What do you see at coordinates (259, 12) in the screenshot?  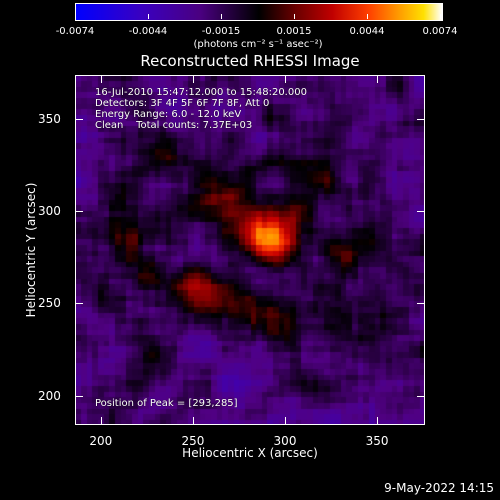 I see `colorbar` at bounding box center [259, 12].